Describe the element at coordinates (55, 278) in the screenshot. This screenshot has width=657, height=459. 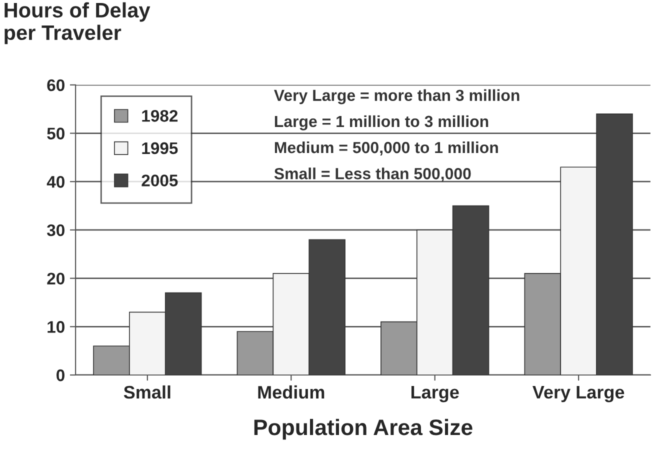
I see `y-tick-label: 20` at that location.